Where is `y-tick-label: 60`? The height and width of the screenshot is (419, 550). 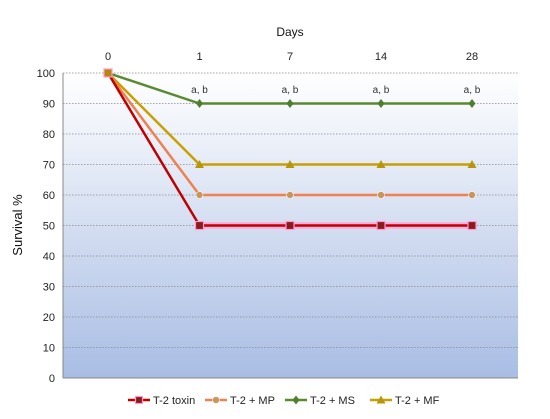
y-tick-label: 60 is located at coordinates (49, 196).